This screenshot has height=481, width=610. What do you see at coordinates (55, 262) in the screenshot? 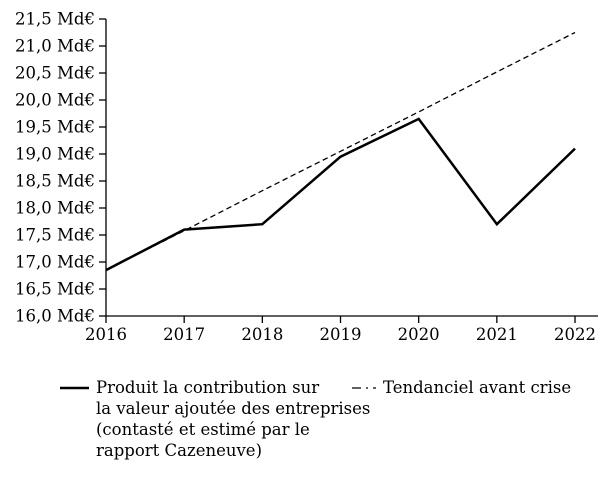
I see `y-tick-label: 17,0 Md€` at bounding box center [55, 262].